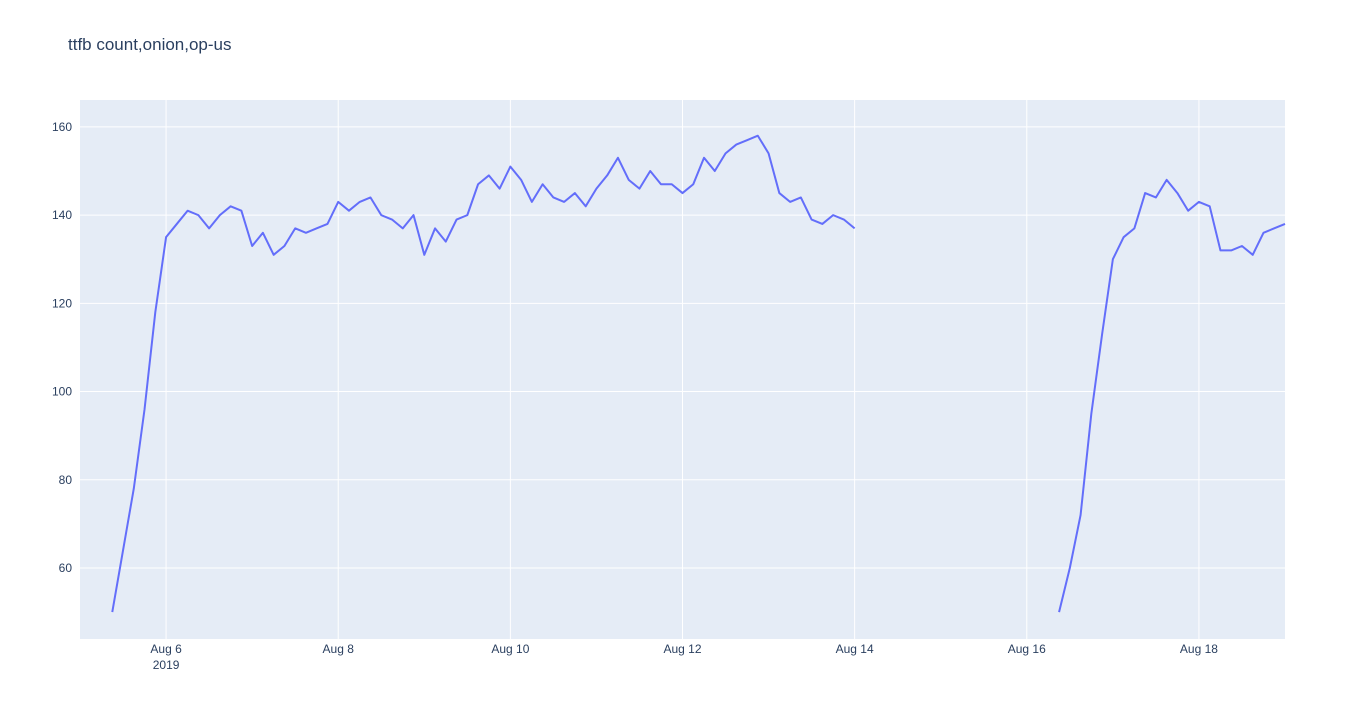 The height and width of the screenshot is (720, 1366). What do you see at coordinates (510, 649) in the screenshot?
I see `x-tick-label: Aug 10` at bounding box center [510, 649].